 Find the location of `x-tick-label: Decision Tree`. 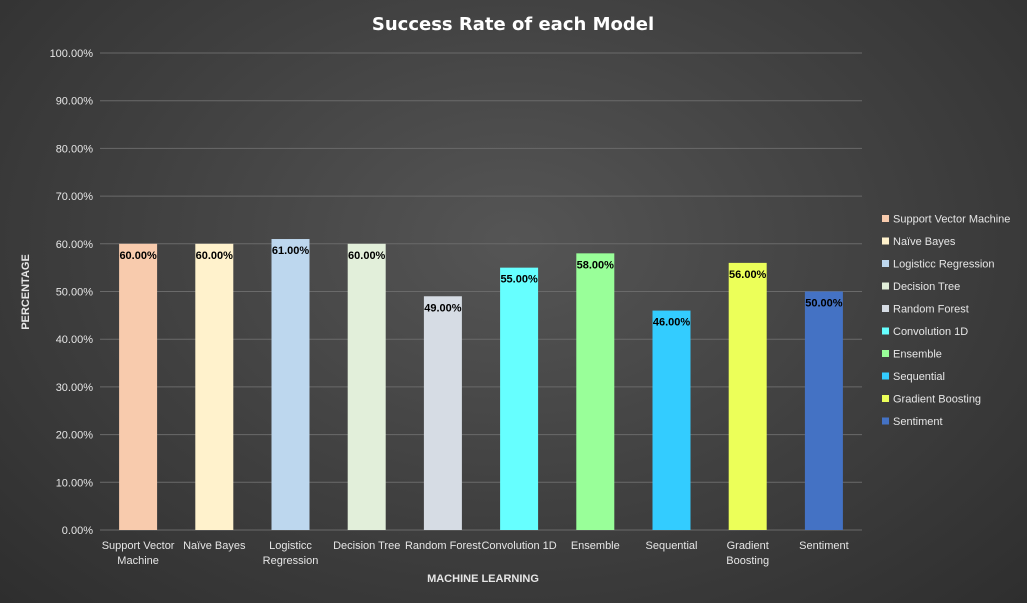

x-tick-label: Decision Tree is located at coordinates (366, 546).